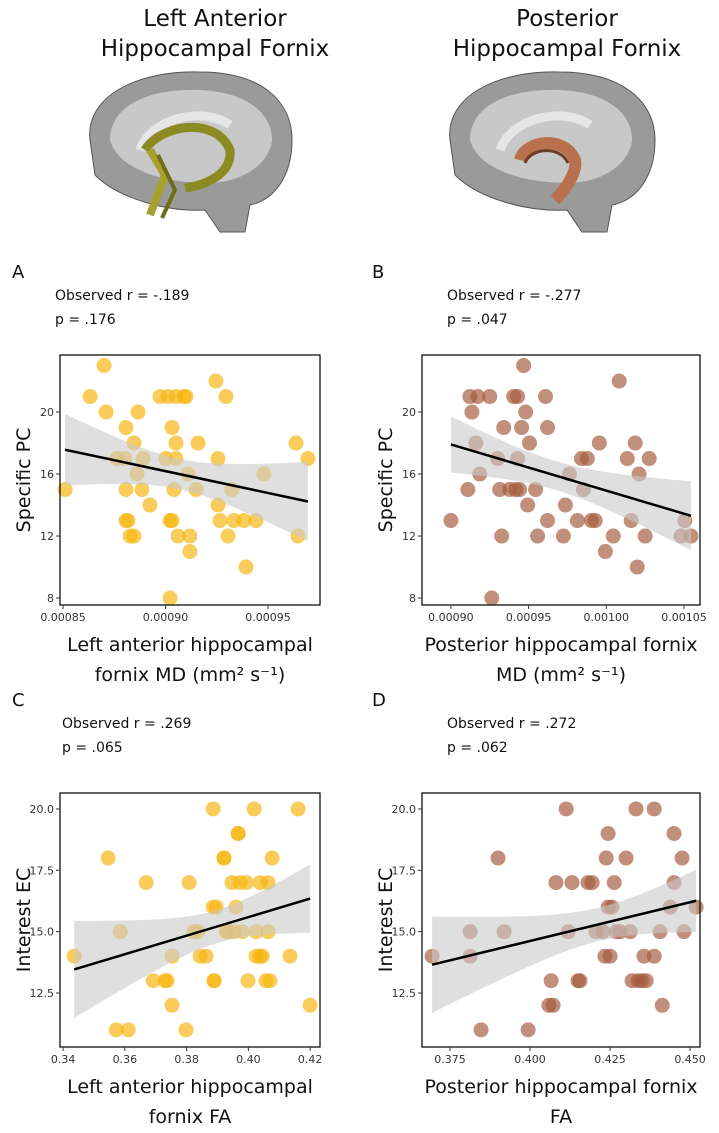 The height and width of the screenshot is (1133, 719). Describe the element at coordinates (63, 617) in the screenshot. I see `x-tick-label: 0.00085` at that location.